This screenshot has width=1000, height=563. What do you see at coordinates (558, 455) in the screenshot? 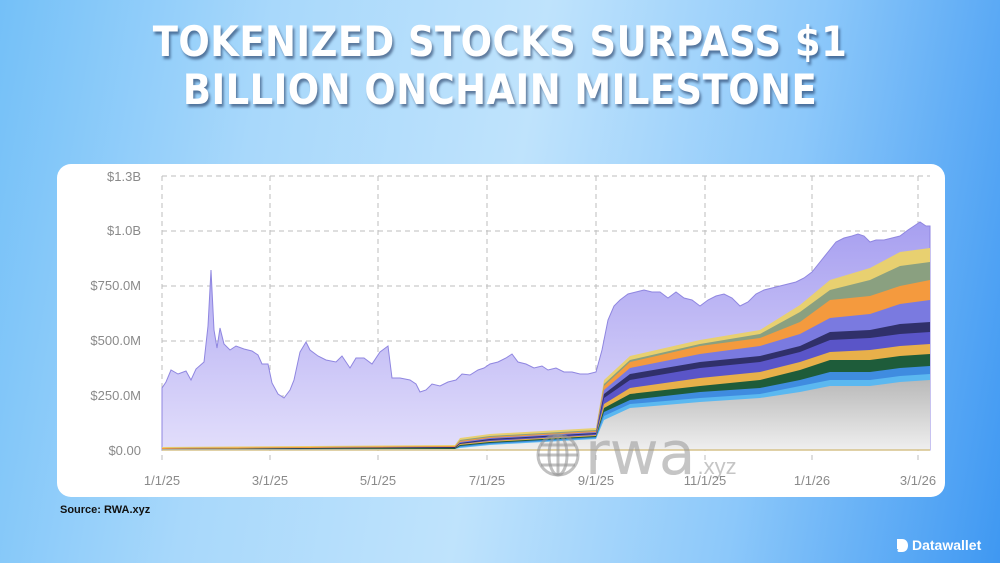
I see `globe-icon` at bounding box center [558, 455].